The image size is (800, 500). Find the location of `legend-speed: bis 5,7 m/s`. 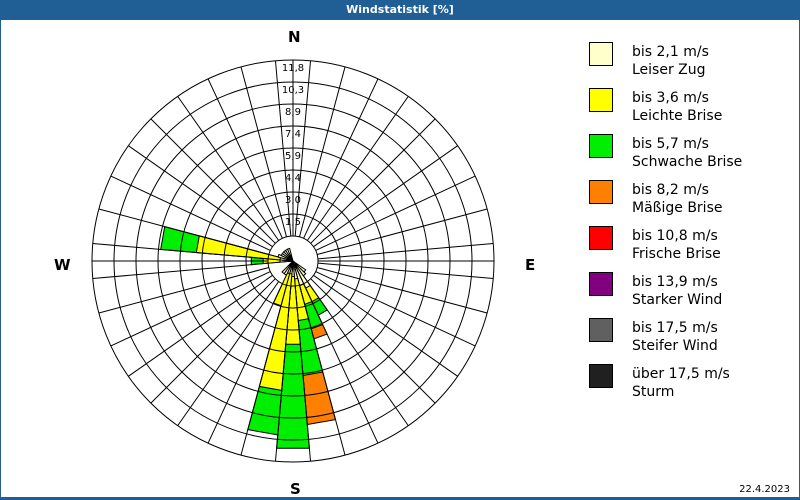

legend-speed: bis 5,7 m/s is located at coordinates (670, 144).